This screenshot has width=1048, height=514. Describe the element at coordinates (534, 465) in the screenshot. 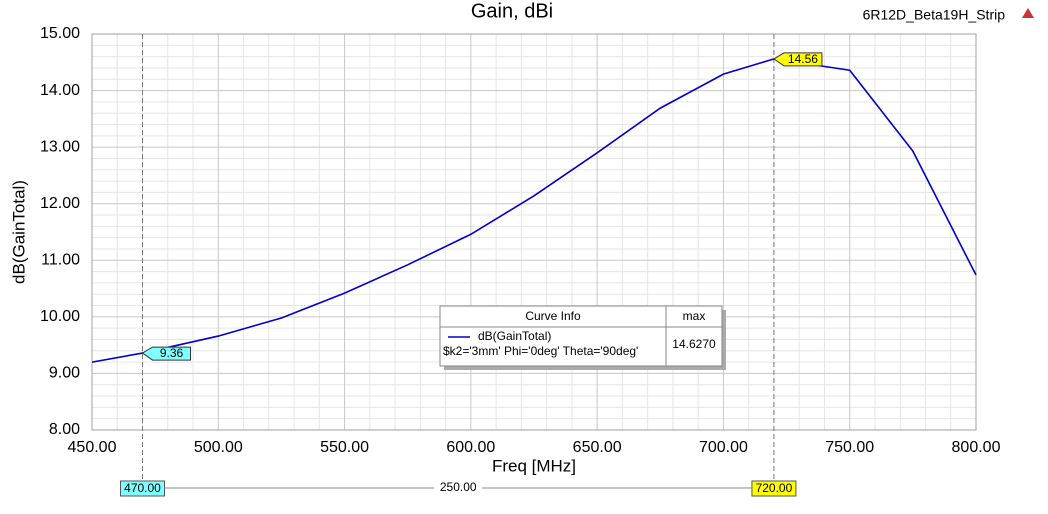

I see `x-axis-label: Freq [MHz]` at that location.